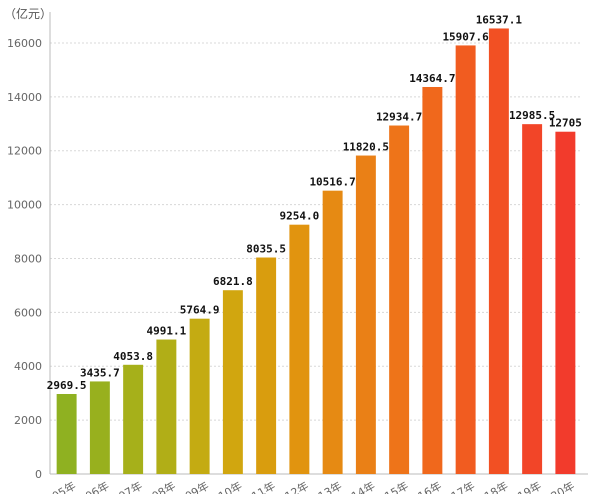 The image size is (595, 494). Describe the element at coordinates (523, 486) in the screenshot. I see `x-tick-label: 2019年` at that location.